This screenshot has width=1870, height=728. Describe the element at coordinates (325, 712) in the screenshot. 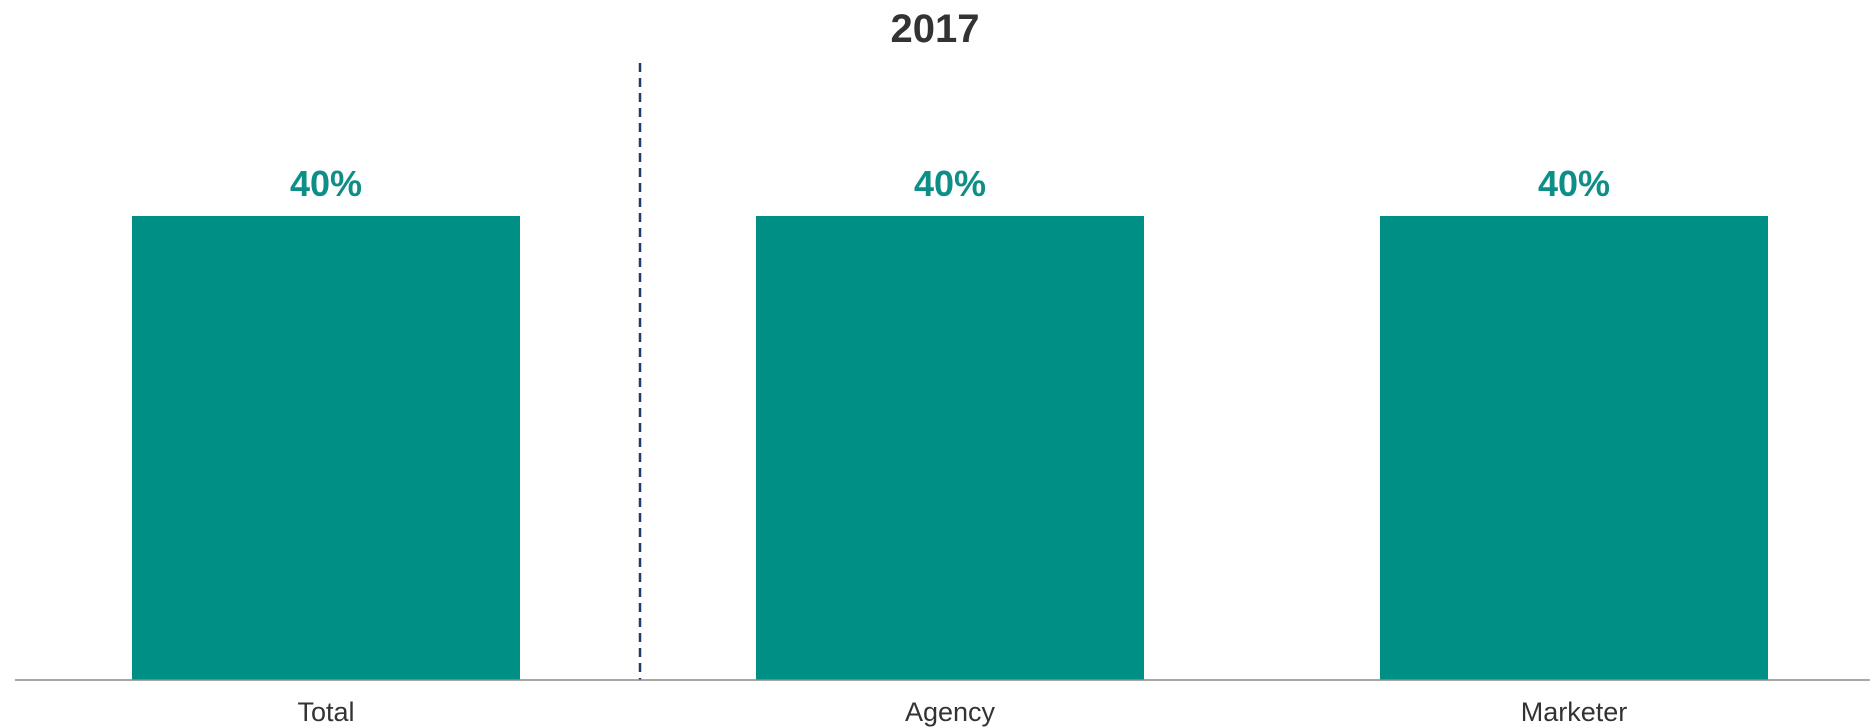

I see `category-label-total: Total` at that location.